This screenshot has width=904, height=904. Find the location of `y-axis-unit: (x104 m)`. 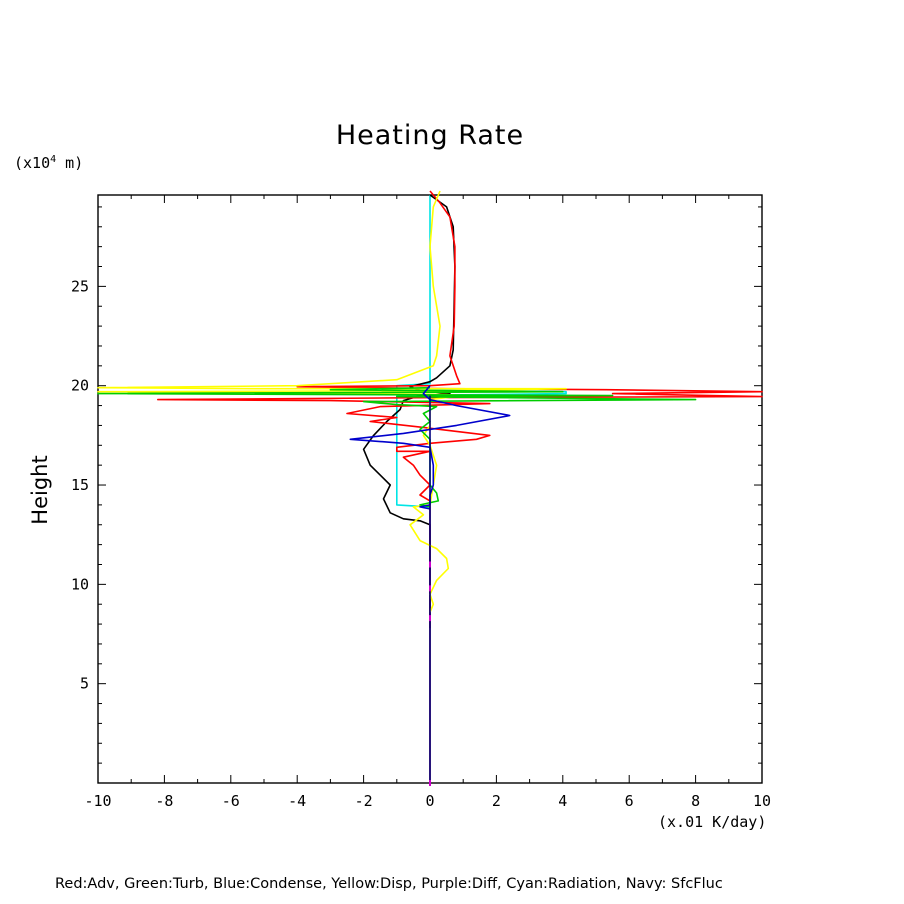

y-axis-unit: (x104 m) is located at coordinates (48, 163).